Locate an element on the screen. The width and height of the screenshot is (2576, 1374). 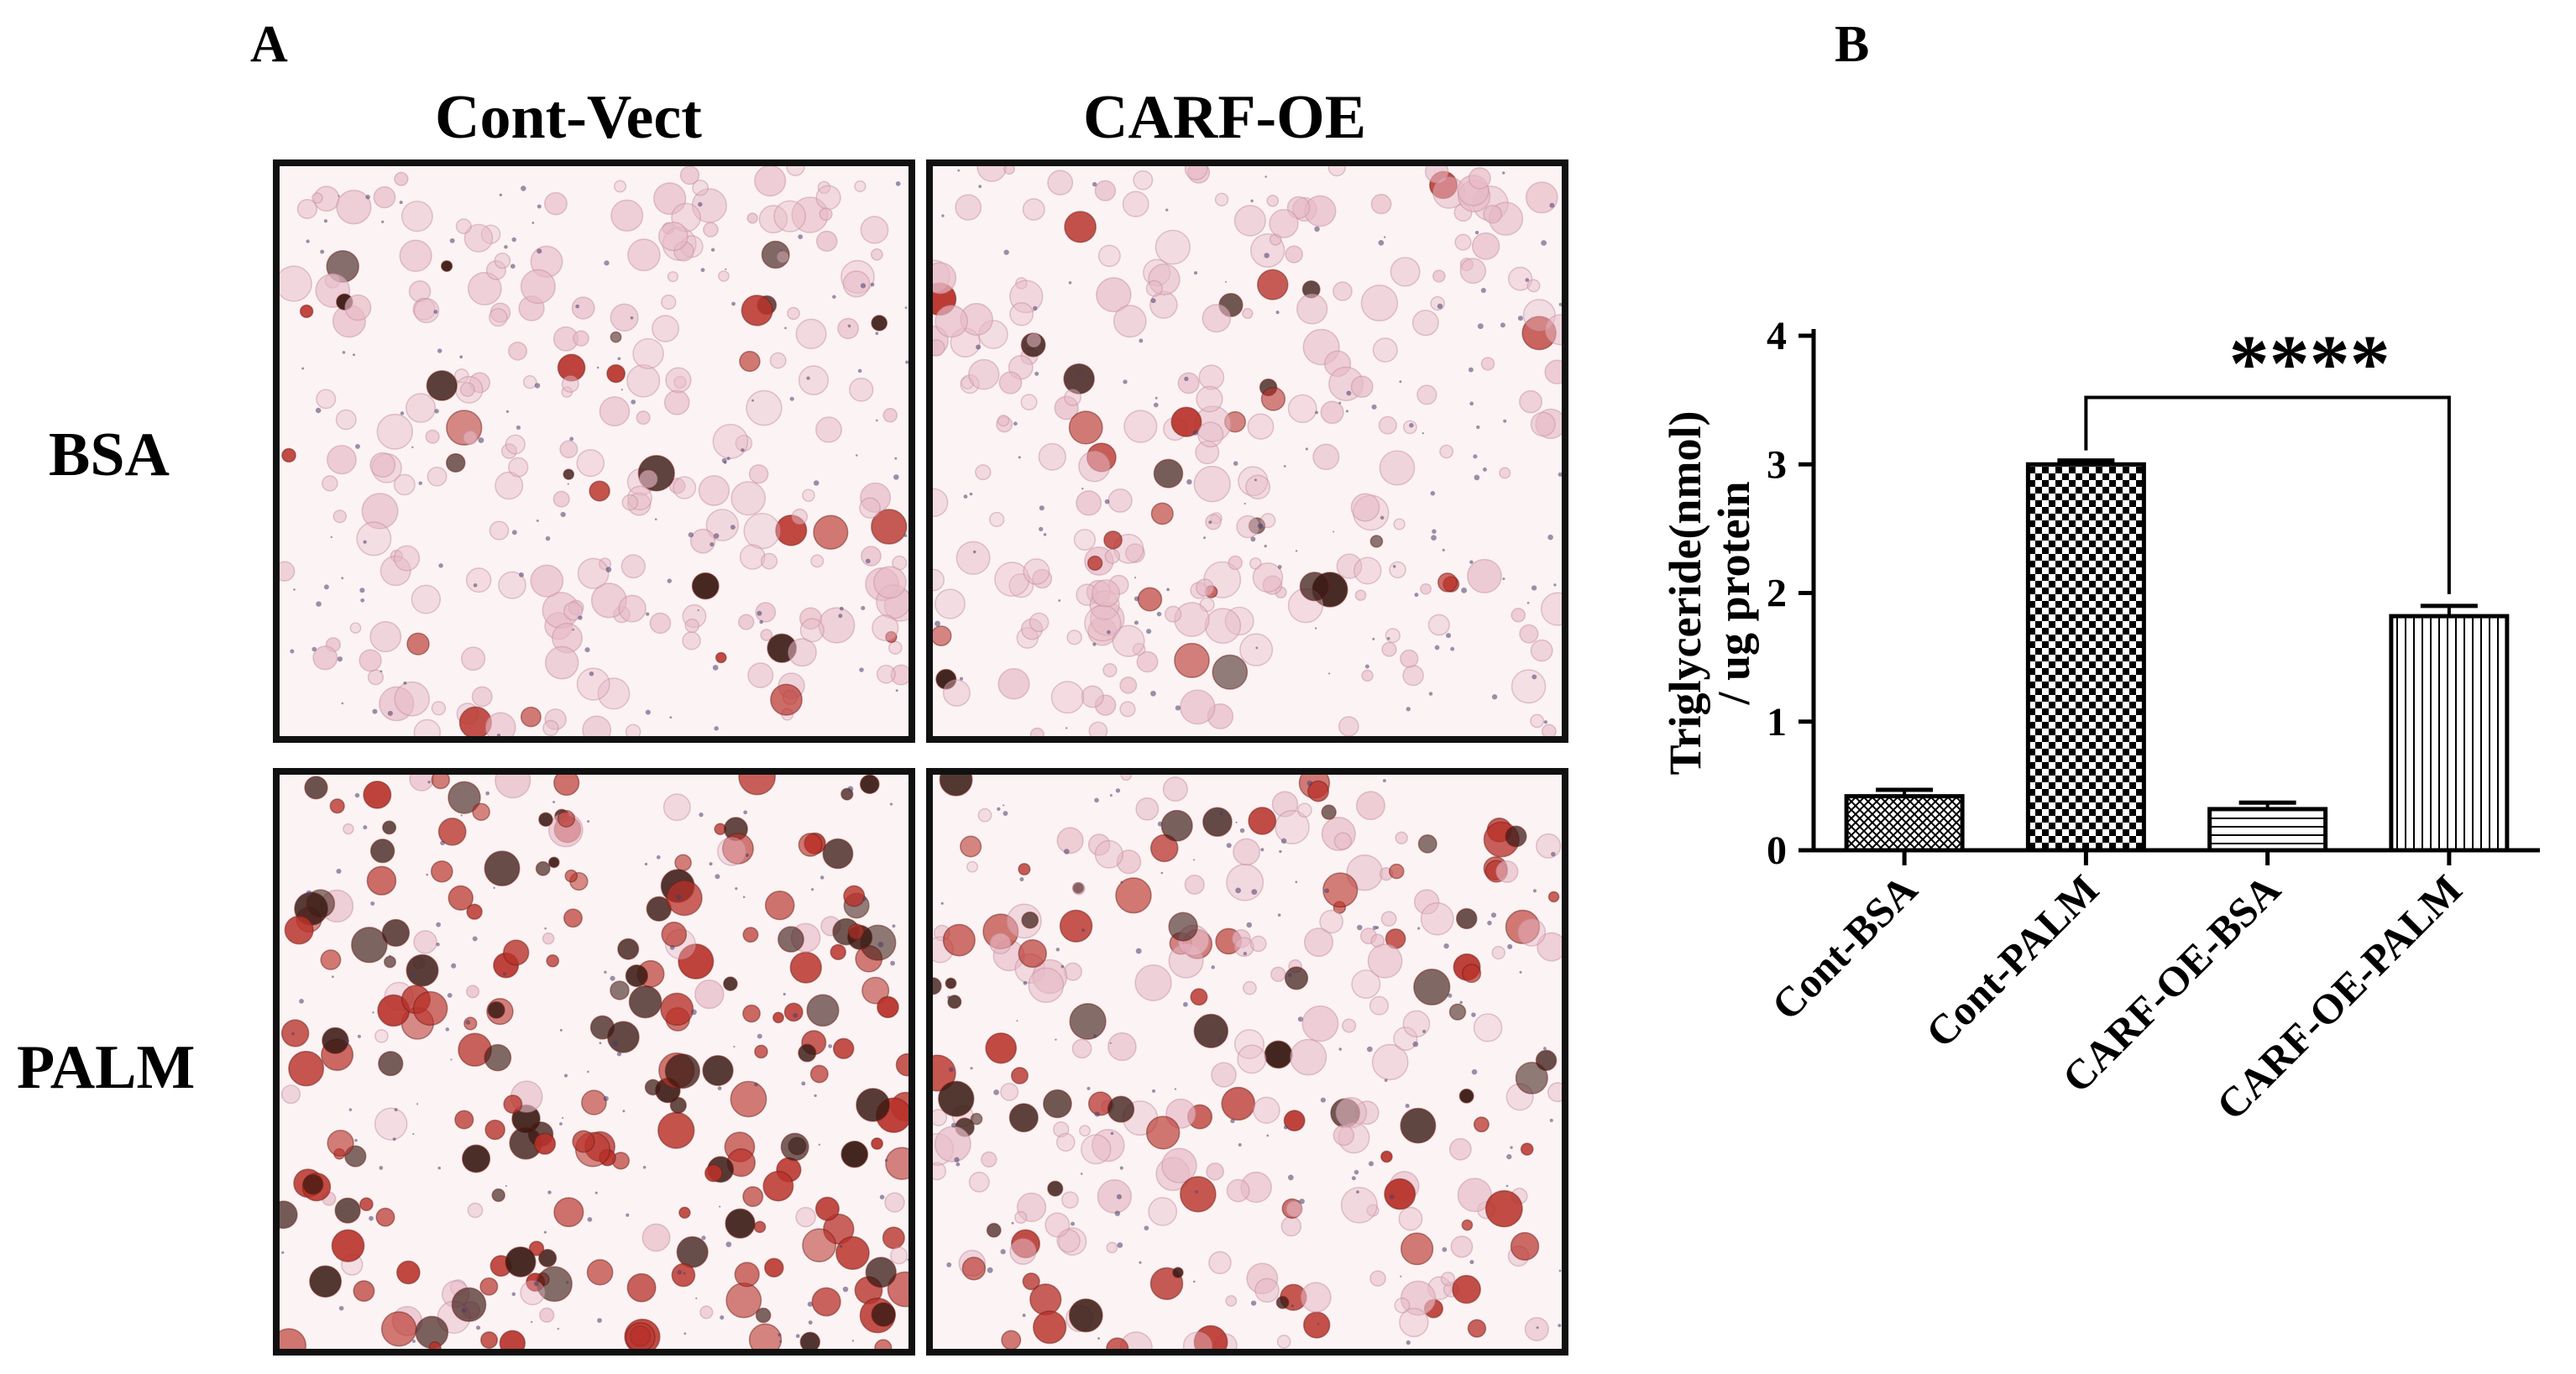
x-tick-label: Cont-BSA is located at coordinates (1844, 947).